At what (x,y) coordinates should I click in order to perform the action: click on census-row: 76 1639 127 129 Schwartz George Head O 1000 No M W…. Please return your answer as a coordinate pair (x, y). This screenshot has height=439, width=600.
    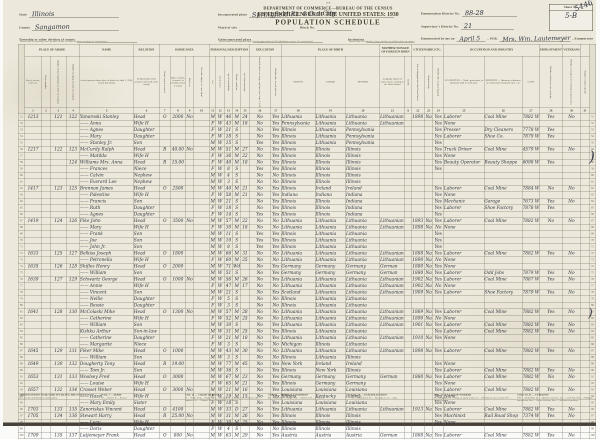
    Looking at the image, I should click on (307, 280).